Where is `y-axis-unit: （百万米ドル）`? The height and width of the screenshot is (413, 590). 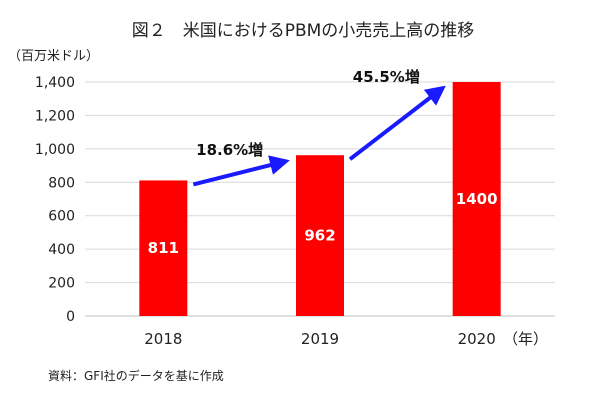 y-axis-unit: （百万米ドル） is located at coordinates (53, 56).